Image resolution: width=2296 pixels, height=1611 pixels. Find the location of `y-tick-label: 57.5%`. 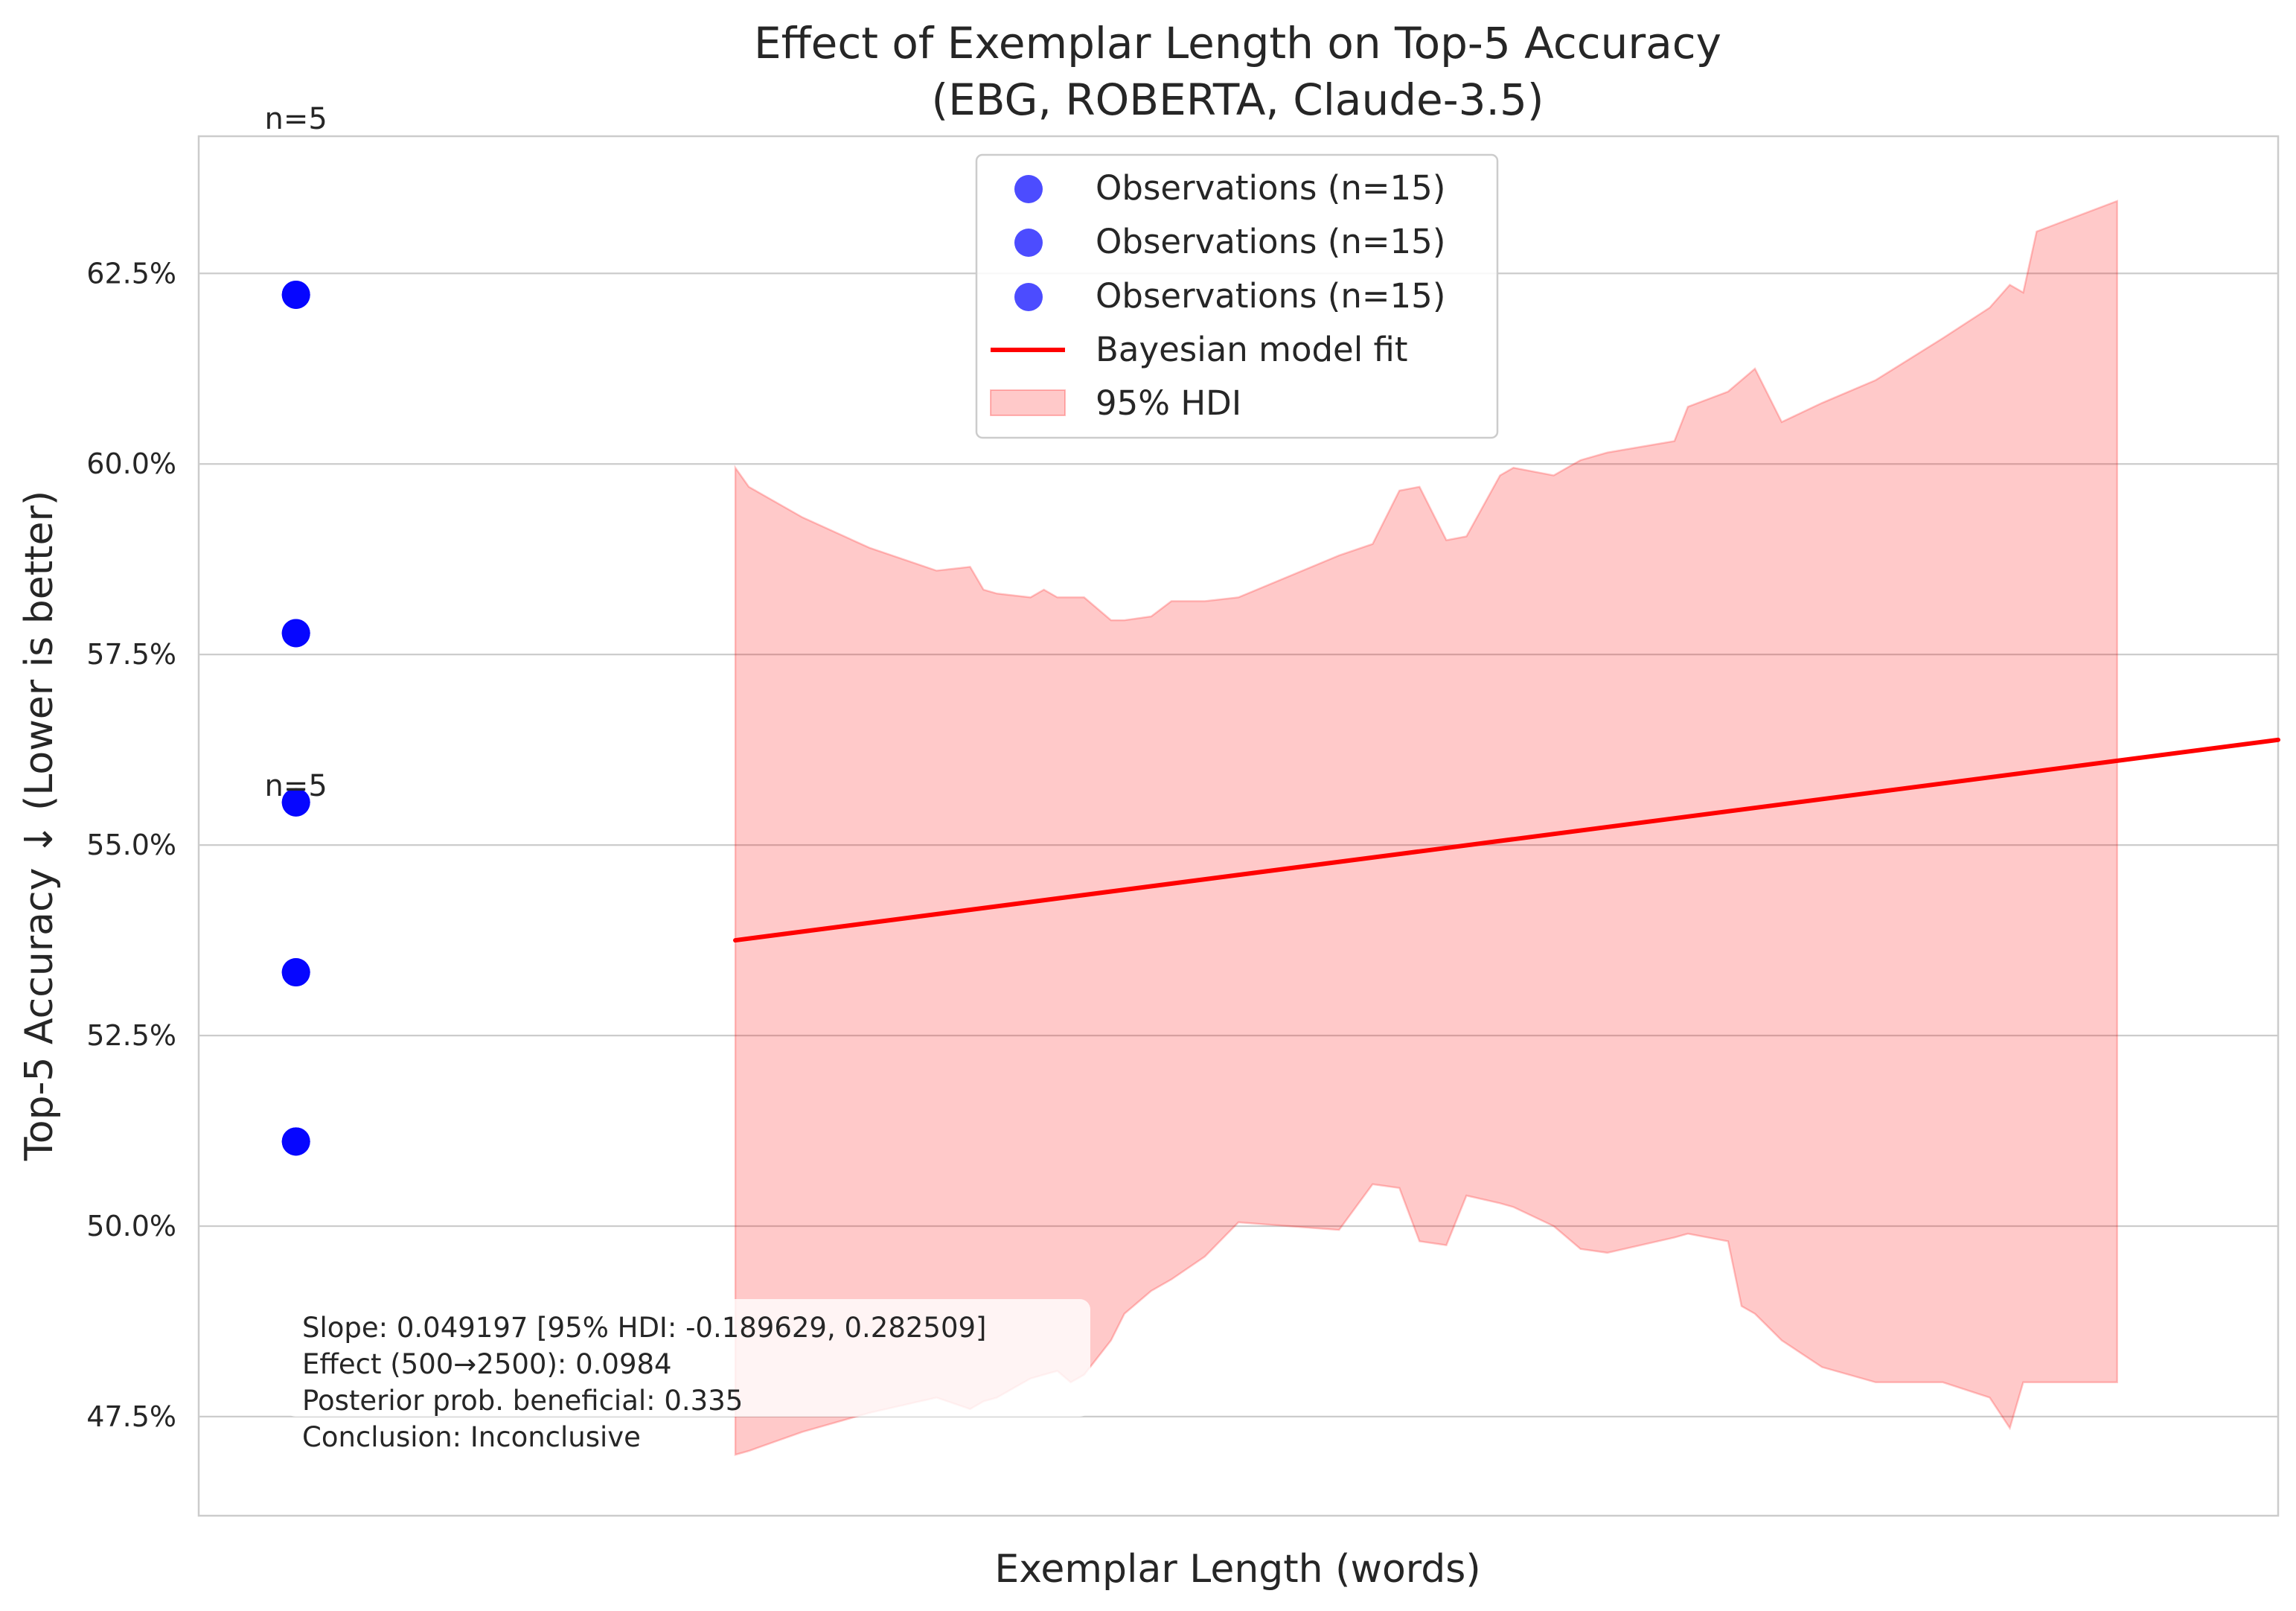

y-tick-label: 57.5% is located at coordinates (131, 654).